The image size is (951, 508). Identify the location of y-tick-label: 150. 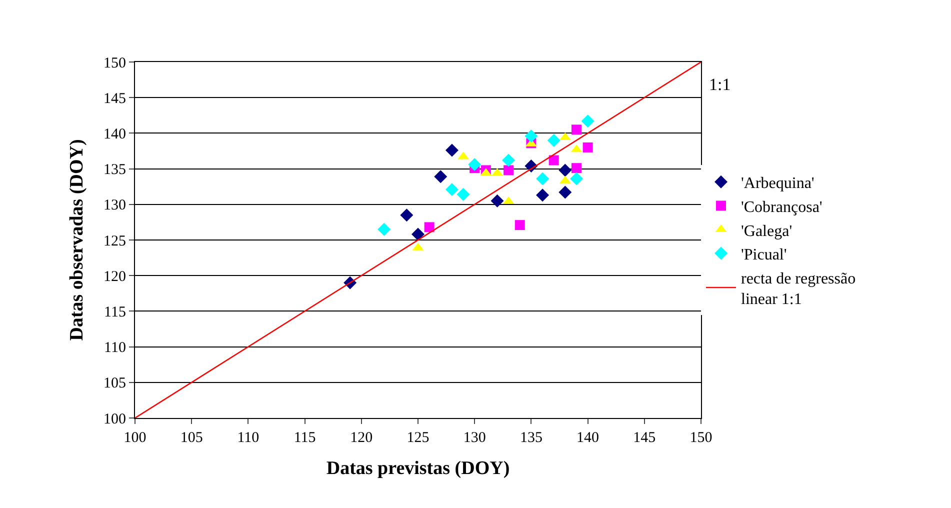
(115, 63).